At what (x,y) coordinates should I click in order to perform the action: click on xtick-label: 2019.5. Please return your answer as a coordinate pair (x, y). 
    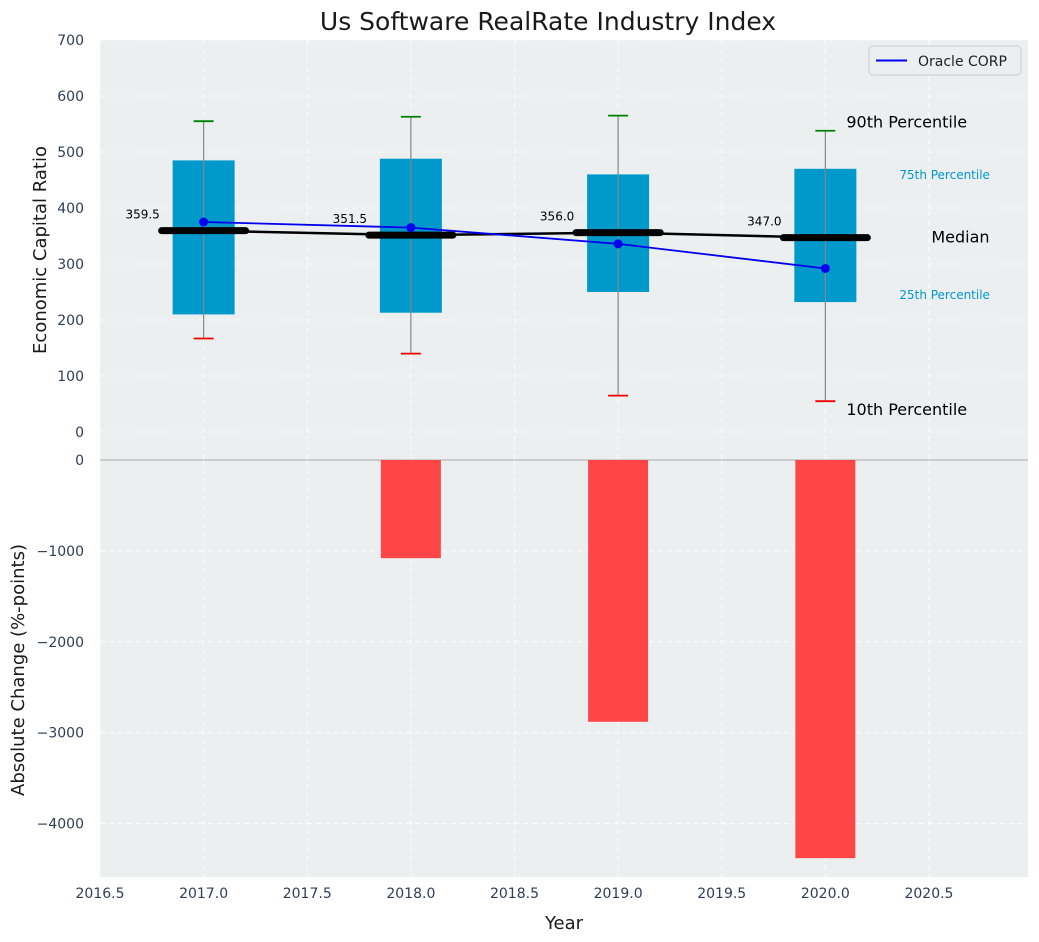
    Looking at the image, I should click on (721, 894).